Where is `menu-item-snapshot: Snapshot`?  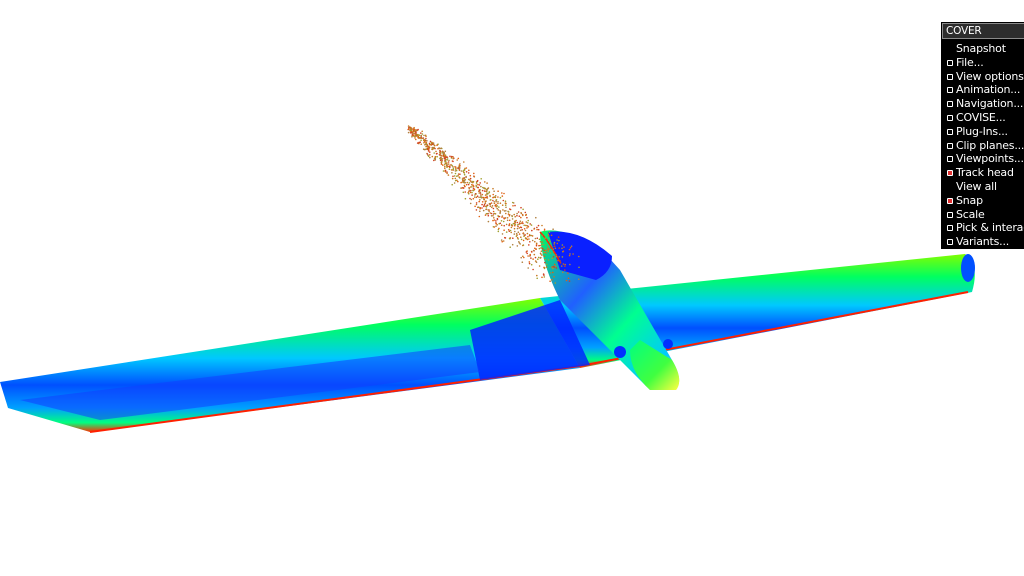 menu-item-snapshot: Snapshot is located at coordinates (982, 49).